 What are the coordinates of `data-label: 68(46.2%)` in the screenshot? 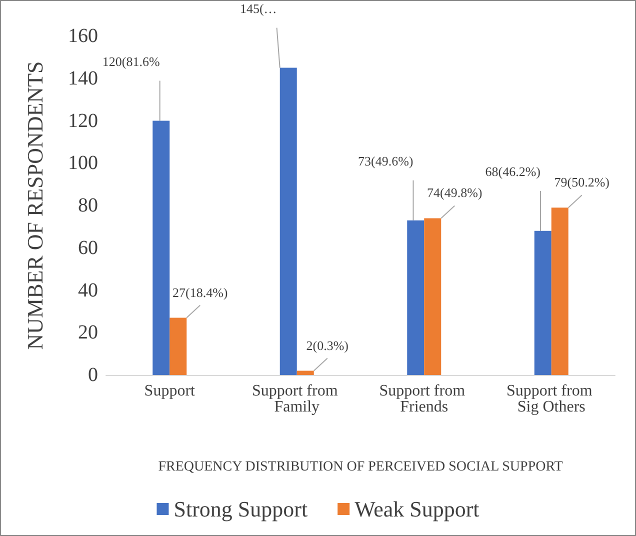 It's located at (512, 171).